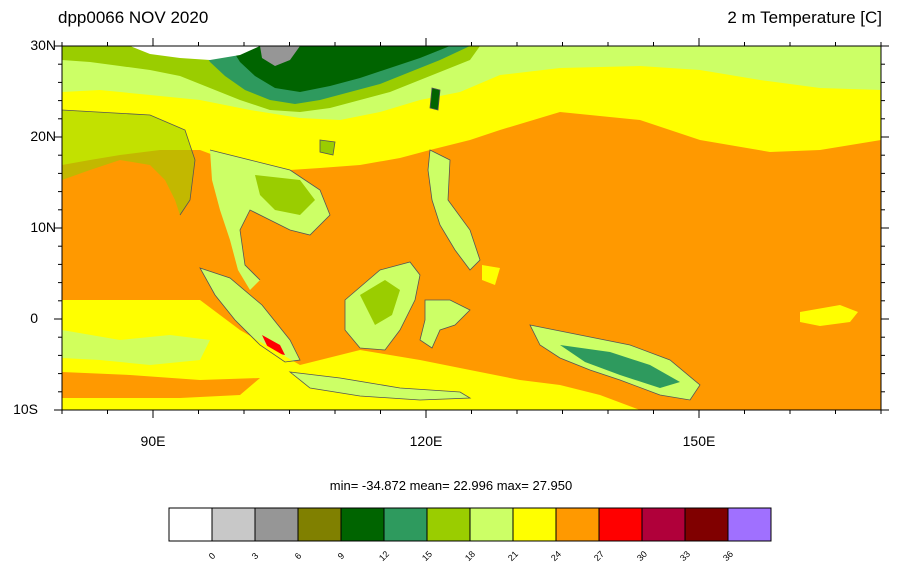  What do you see at coordinates (804, 17) in the screenshot?
I see `variable-title: 2 m Temperature [C]` at bounding box center [804, 17].